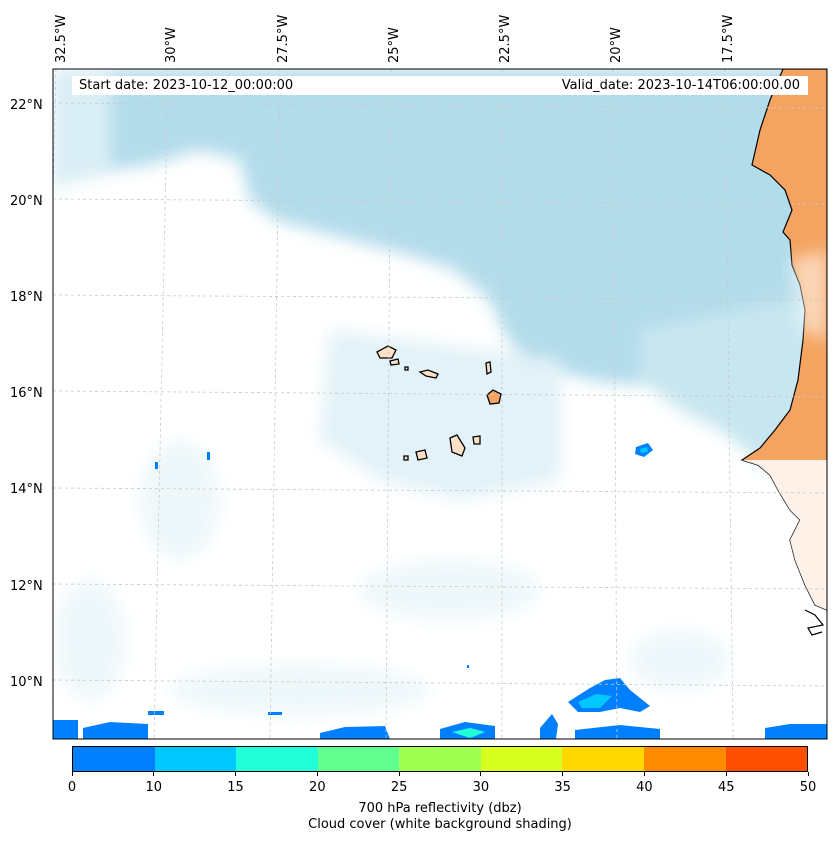  What do you see at coordinates (317, 787) in the screenshot?
I see `colorbar-tick-label: 20` at bounding box center [317, 787].